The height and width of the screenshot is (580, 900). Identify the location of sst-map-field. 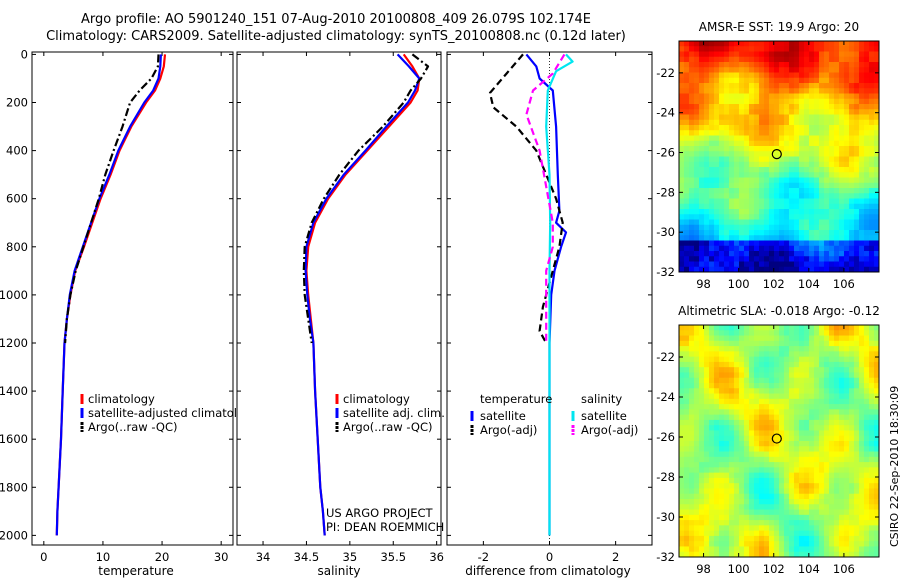
(779, 157).